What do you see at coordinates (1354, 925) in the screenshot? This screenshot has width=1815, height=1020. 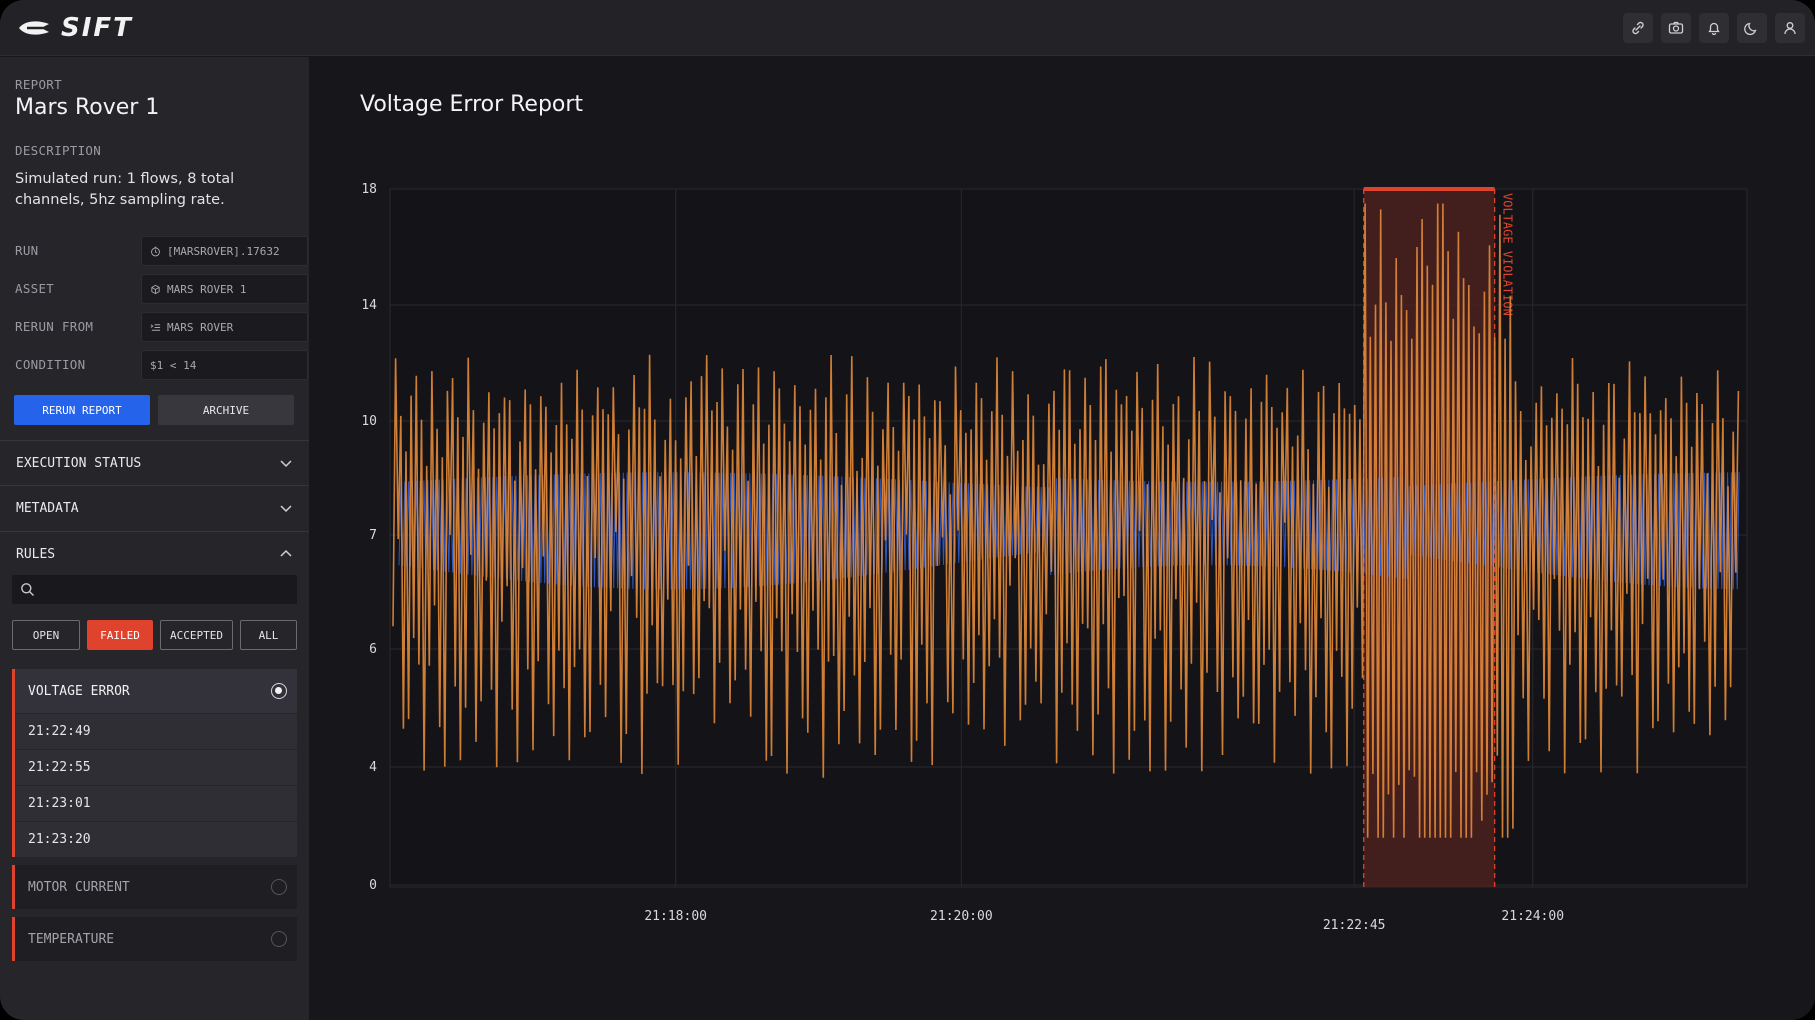 I see `x-tick-label: 21:22:45` at bounding box center [1354, 925].